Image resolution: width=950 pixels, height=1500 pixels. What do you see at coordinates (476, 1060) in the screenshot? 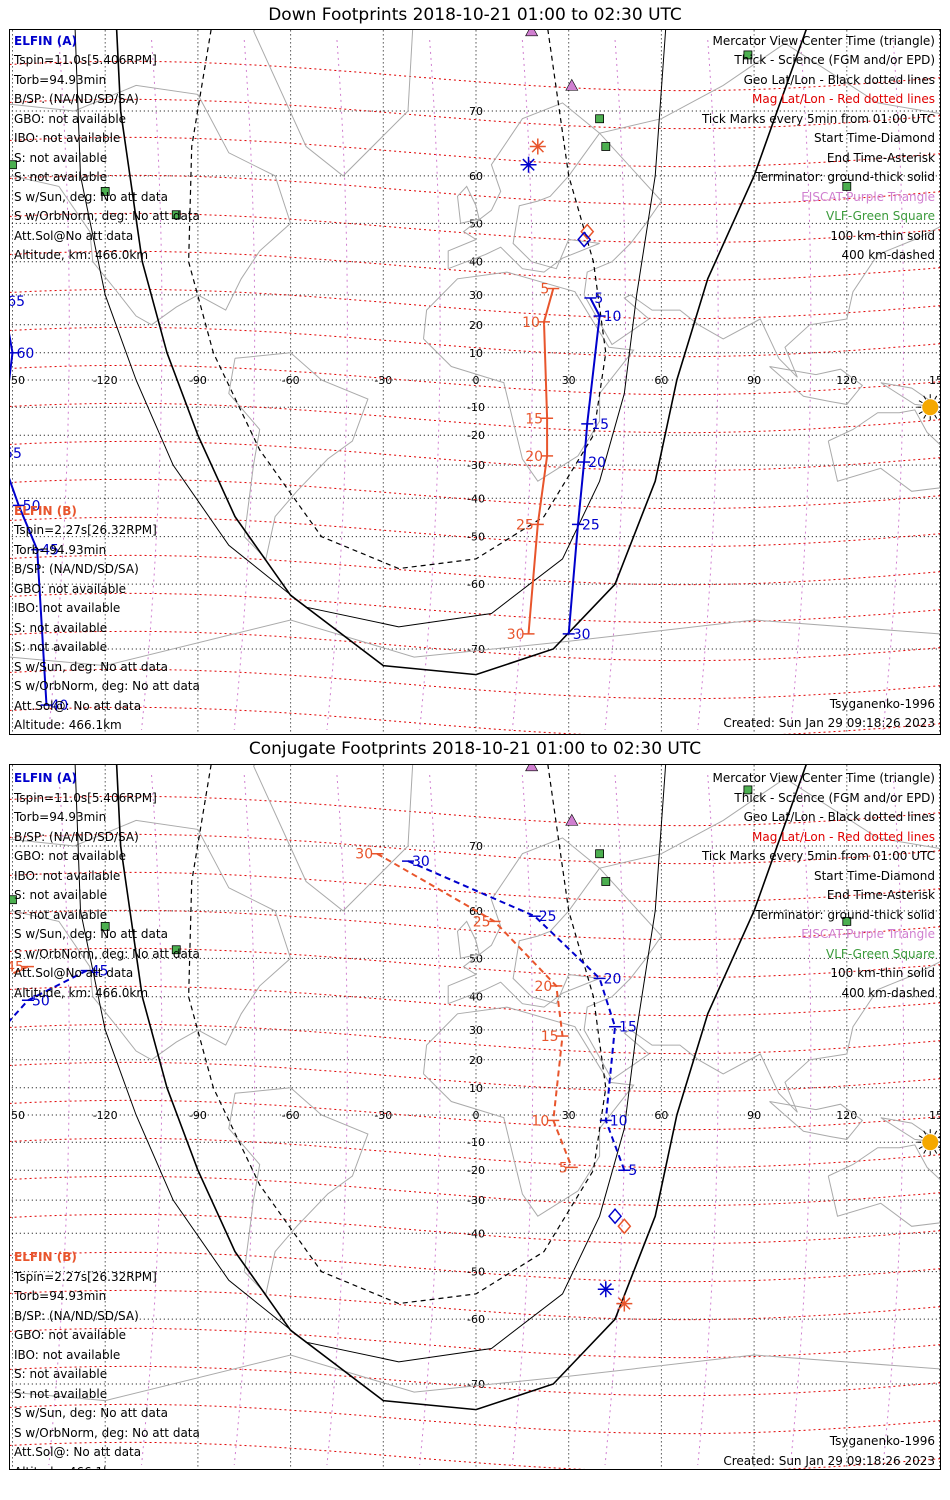
I see `lat-label: 20` at bounding box center [476, 1060].